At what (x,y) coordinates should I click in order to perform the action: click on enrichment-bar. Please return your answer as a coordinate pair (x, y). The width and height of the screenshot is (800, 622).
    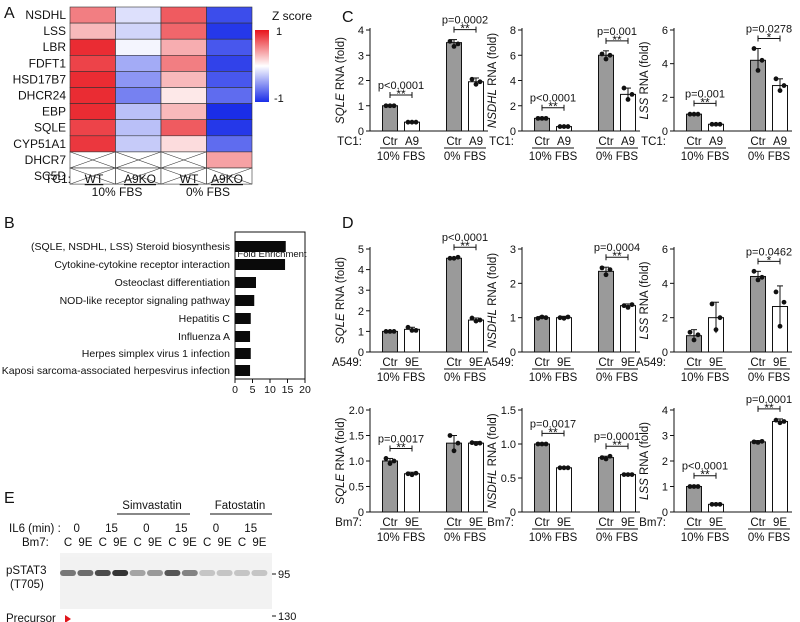
    Looking at the image, I should click on (260, 264).